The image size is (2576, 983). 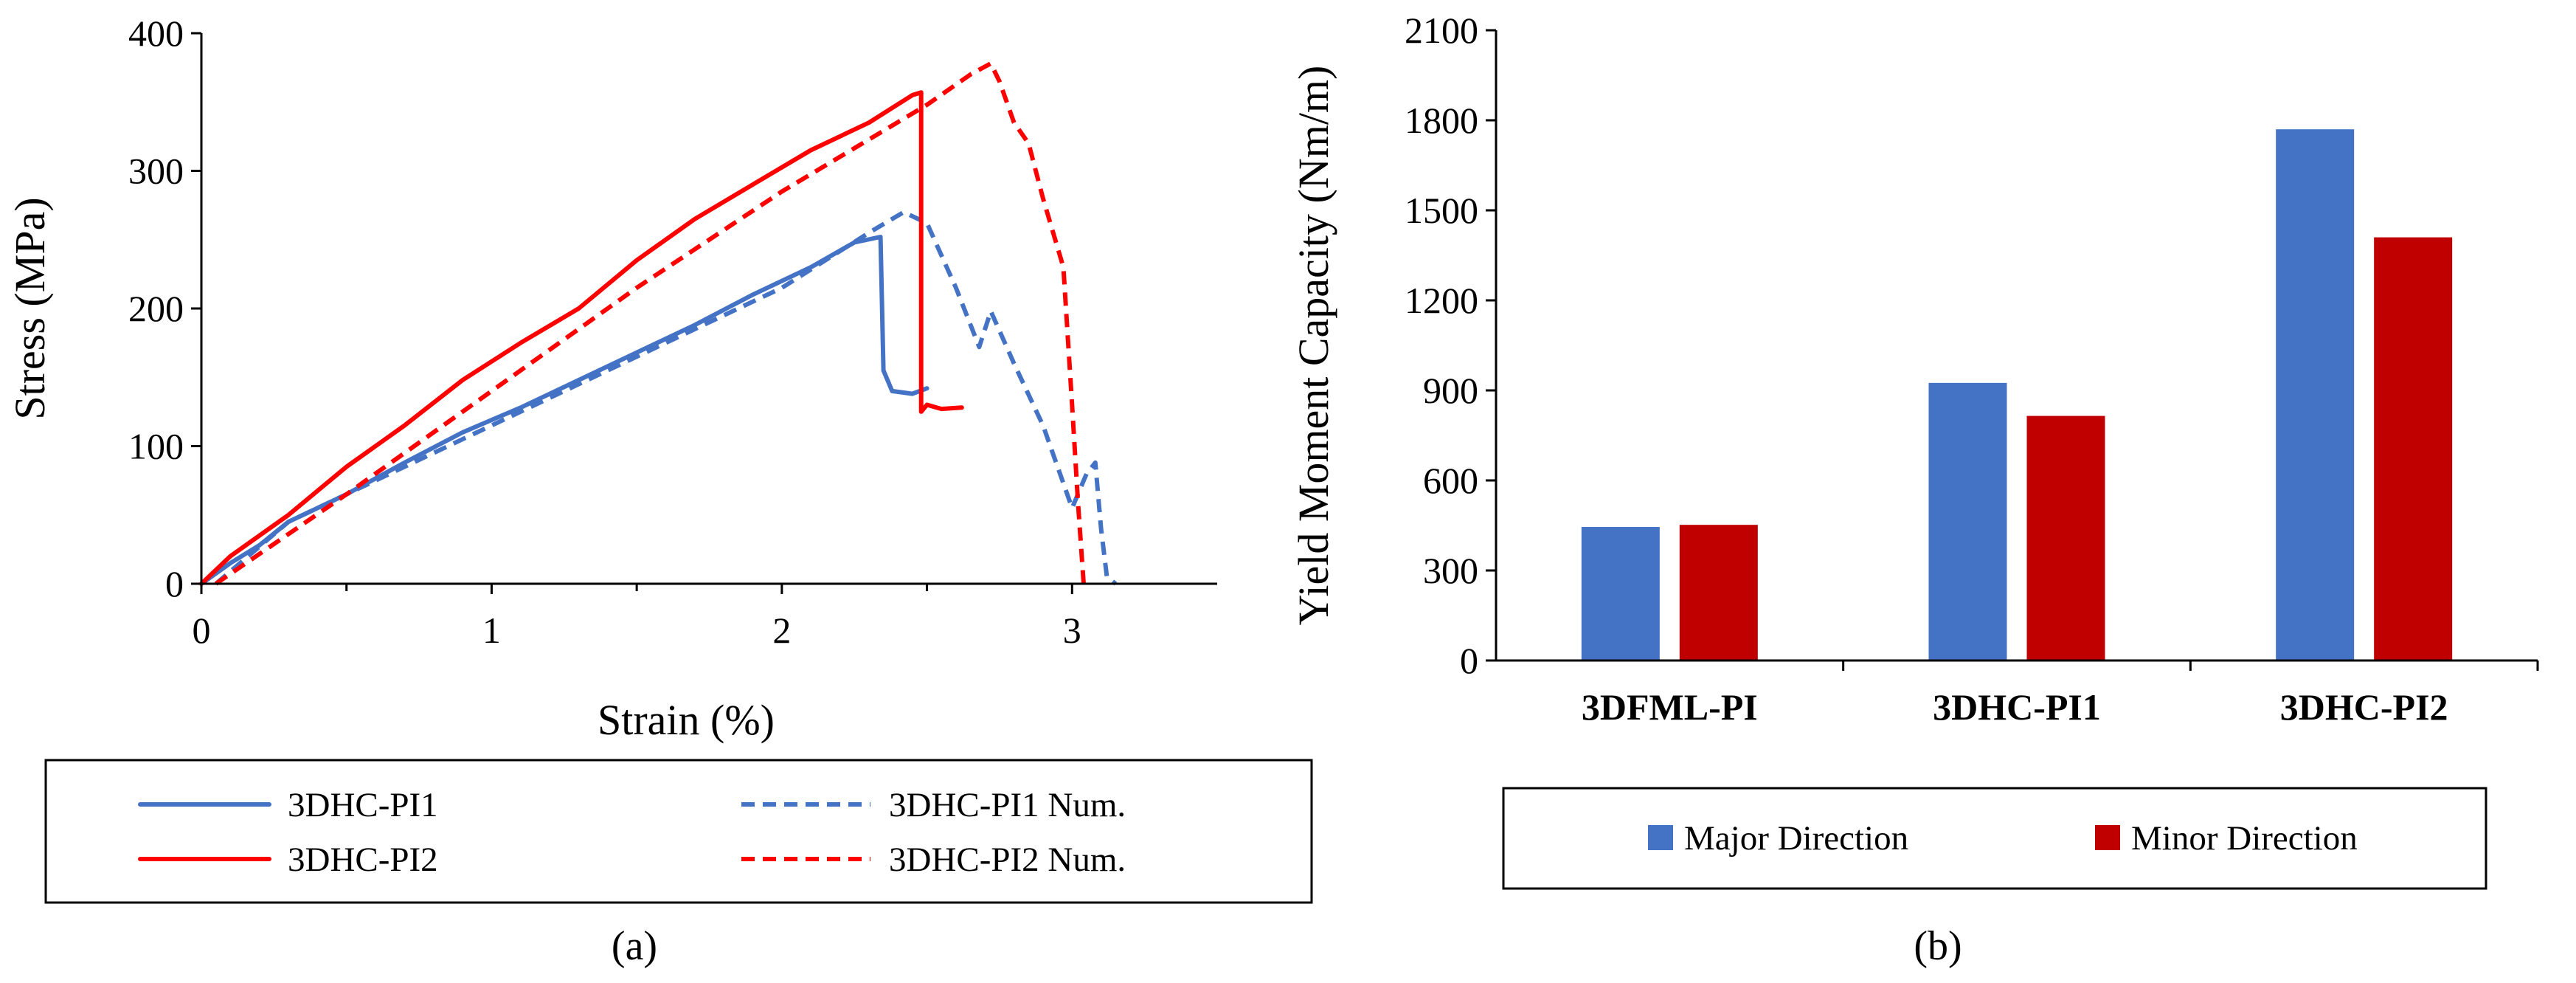 I want to click on x-tick-group: 0 1 2 3, so click(x=637, y=617).